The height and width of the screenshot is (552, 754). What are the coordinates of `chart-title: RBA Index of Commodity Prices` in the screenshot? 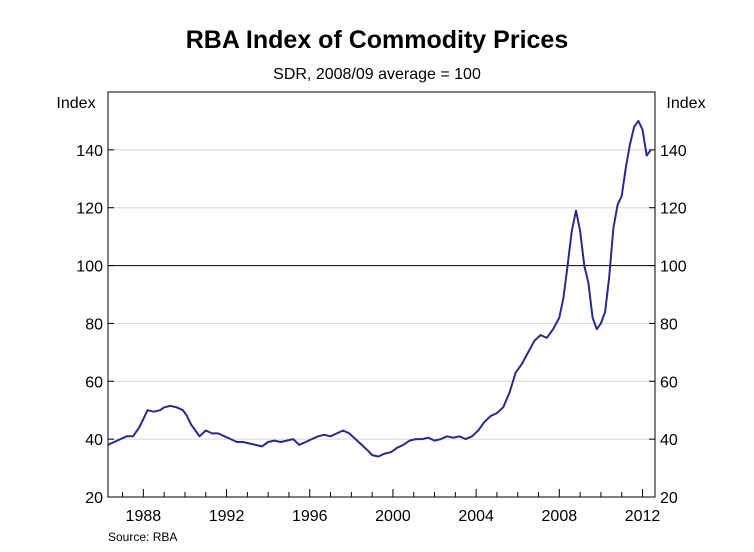 It's located at (377, 40).